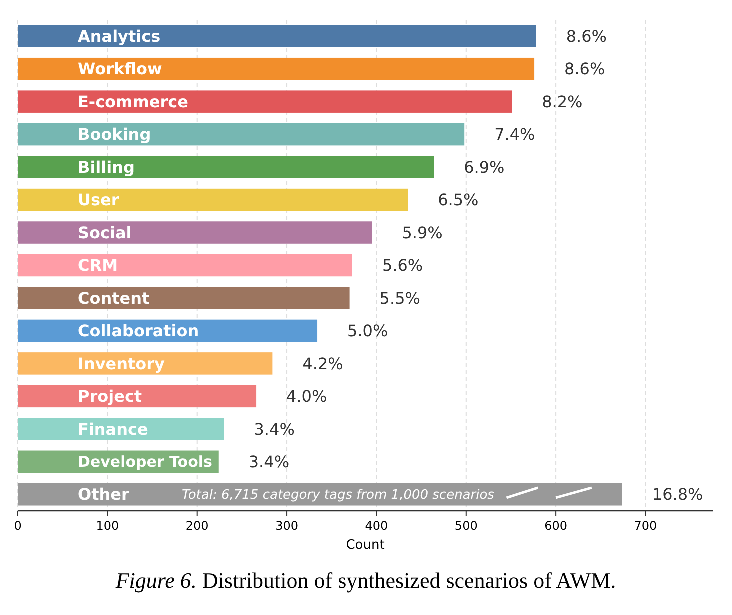 Image resolution: width=732 pixels, height=615 pixels. I want to click on y-tick-label: Developer Tools, so click(145, 462).